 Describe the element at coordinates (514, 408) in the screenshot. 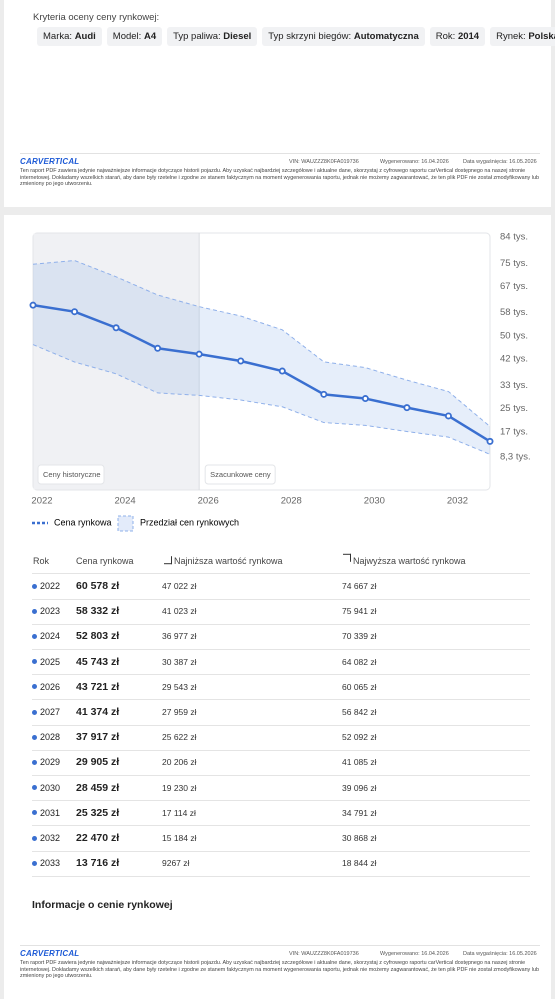

I see `y-tick-label: 25 tys.` at that location.